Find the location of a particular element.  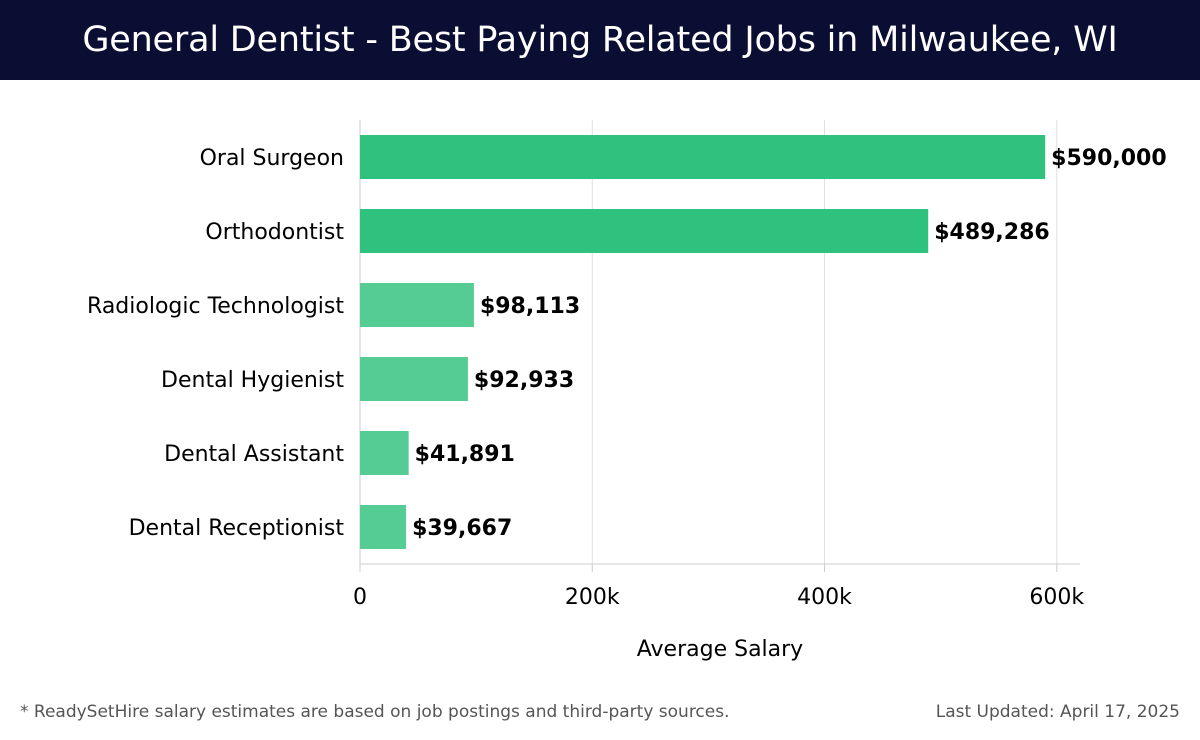

data-label: $92,933 is located at coordinates (524, 380).